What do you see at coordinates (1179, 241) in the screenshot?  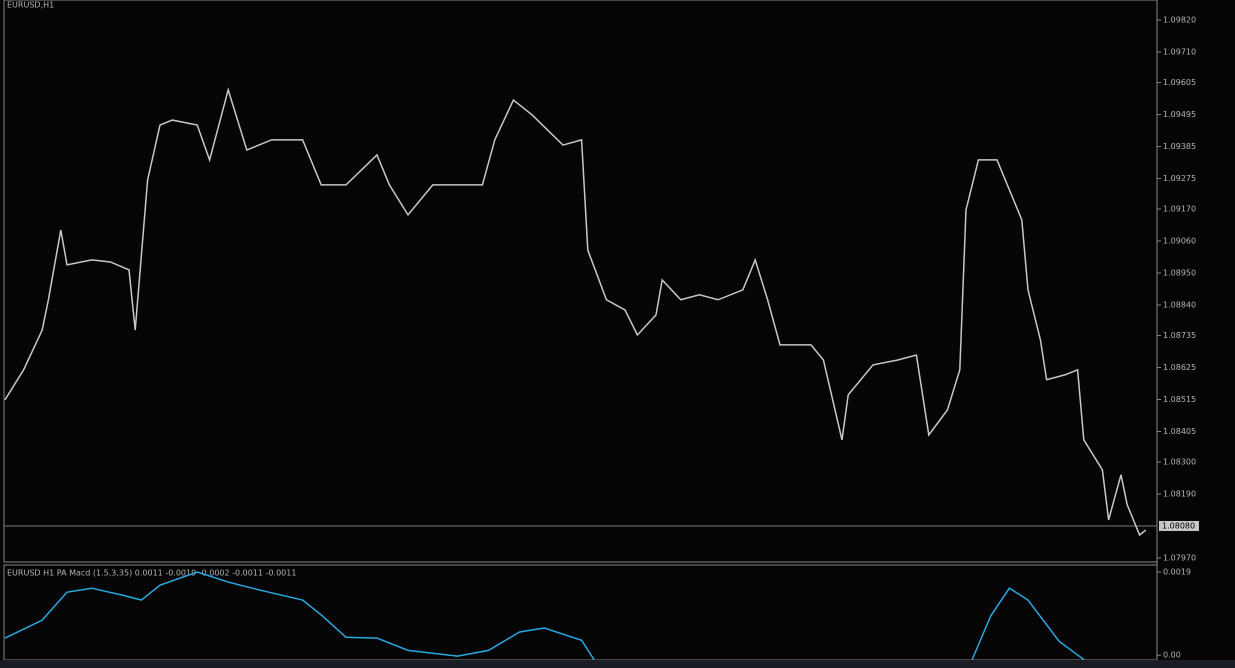 I see `y-tick-label: 1.09060` at bounding box center [1179, 241].